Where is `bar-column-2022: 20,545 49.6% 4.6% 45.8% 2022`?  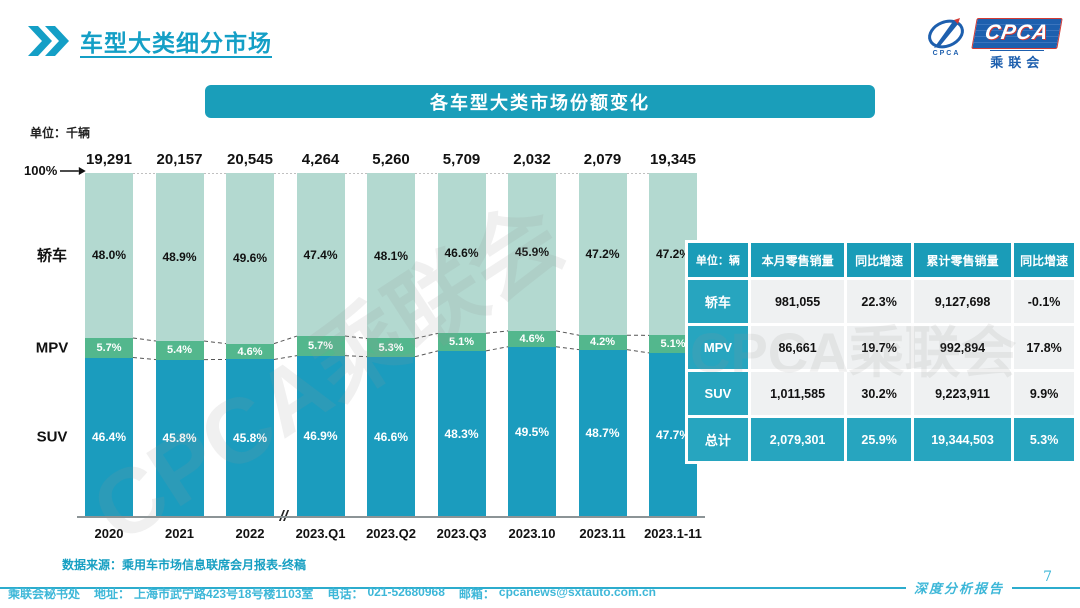
bar-column-2022: 20,545 49.6% 4.6% 45.8% 2022 is located at coordinates (250, 346).